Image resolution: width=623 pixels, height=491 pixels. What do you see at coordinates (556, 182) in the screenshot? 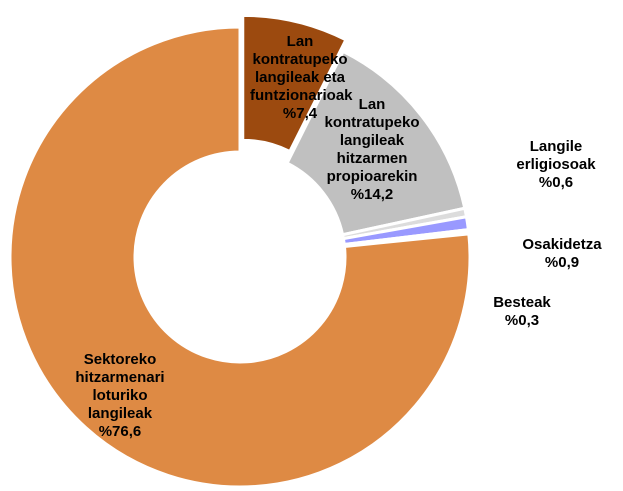
I see `value-label: %0,6` at bounding box center [556, 182].